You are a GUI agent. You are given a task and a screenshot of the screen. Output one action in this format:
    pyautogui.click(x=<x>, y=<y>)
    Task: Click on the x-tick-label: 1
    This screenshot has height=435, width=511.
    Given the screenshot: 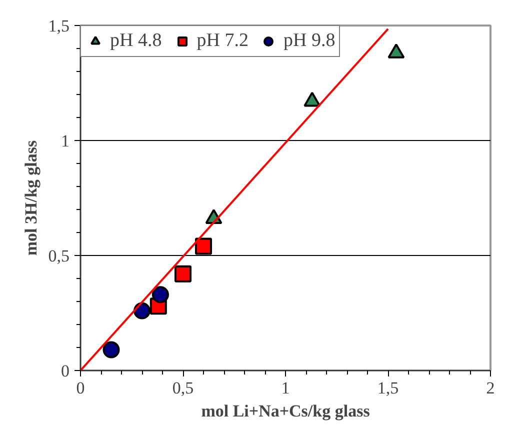 What is the action you would take?
    pyautogui.click(x=285, y=388)
    